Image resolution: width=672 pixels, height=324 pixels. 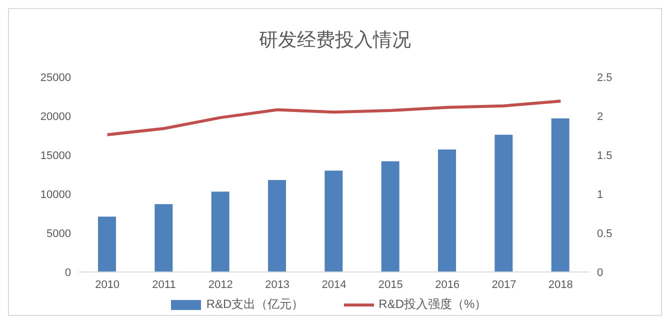 What do you see at coordinates (55, 116) in the screenshot?
I see `y-tick-label: 20000` at bounding box center [55, 116].